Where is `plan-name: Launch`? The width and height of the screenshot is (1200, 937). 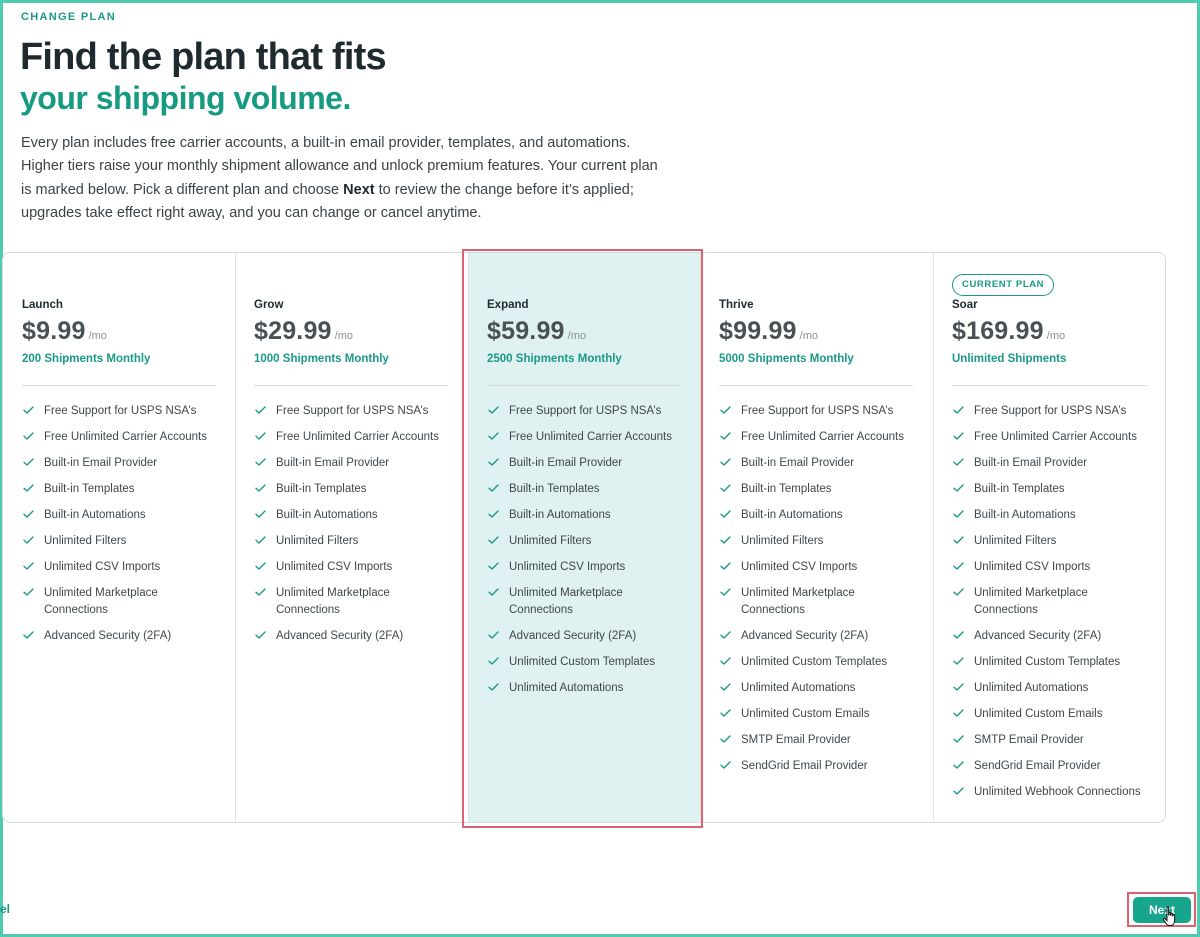 plan-name: Launch is located at coordinates (42, 305).